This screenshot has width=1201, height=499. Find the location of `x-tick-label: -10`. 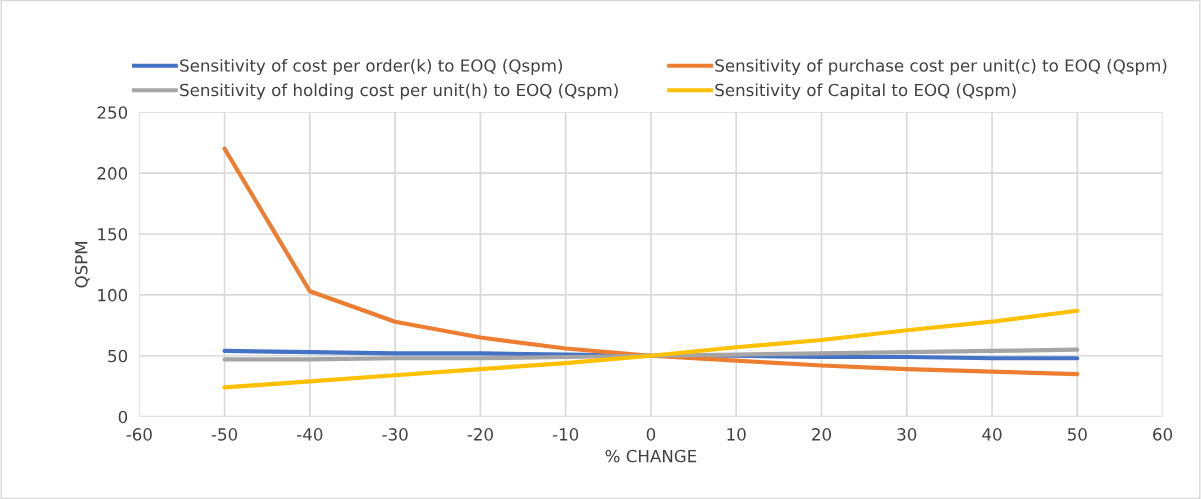

x-tick-label: -10 is located at coordinates (565, 434).